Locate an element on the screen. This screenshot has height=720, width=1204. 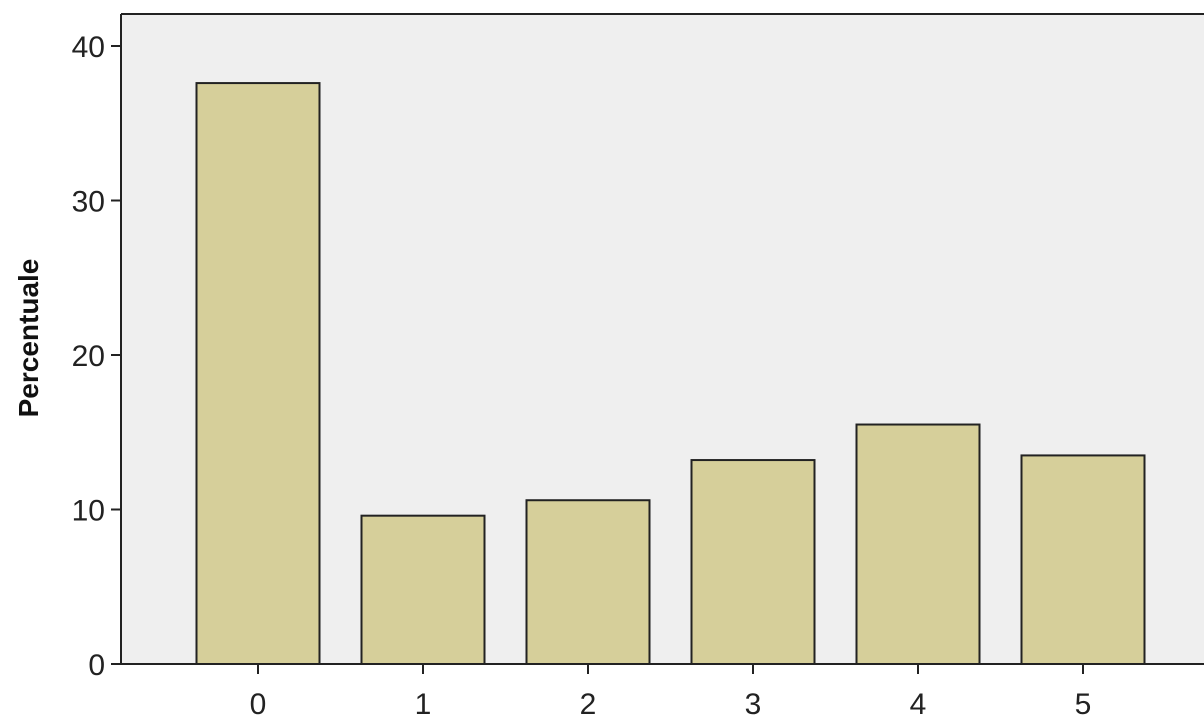
y-tick-label: 30 is located at coordinates (88, 202).